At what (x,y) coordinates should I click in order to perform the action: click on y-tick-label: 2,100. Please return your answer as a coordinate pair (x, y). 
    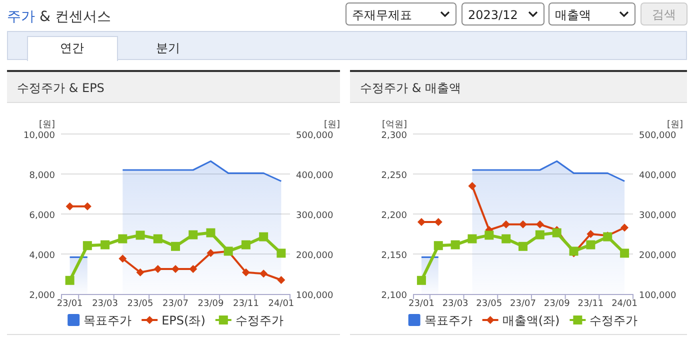
    Looking at the image, I should click on (394, 296).